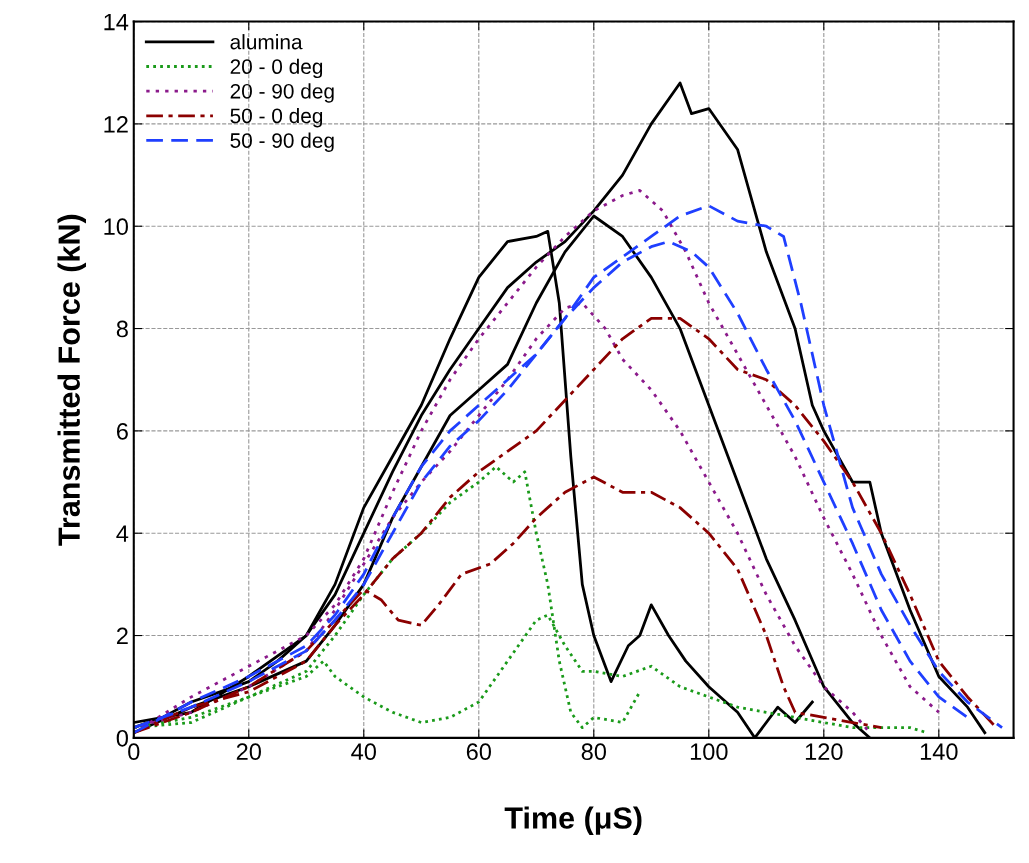 This screenshot has height=863, width=1029. I want to click on x-tick-label: 20, so click(248, 752).